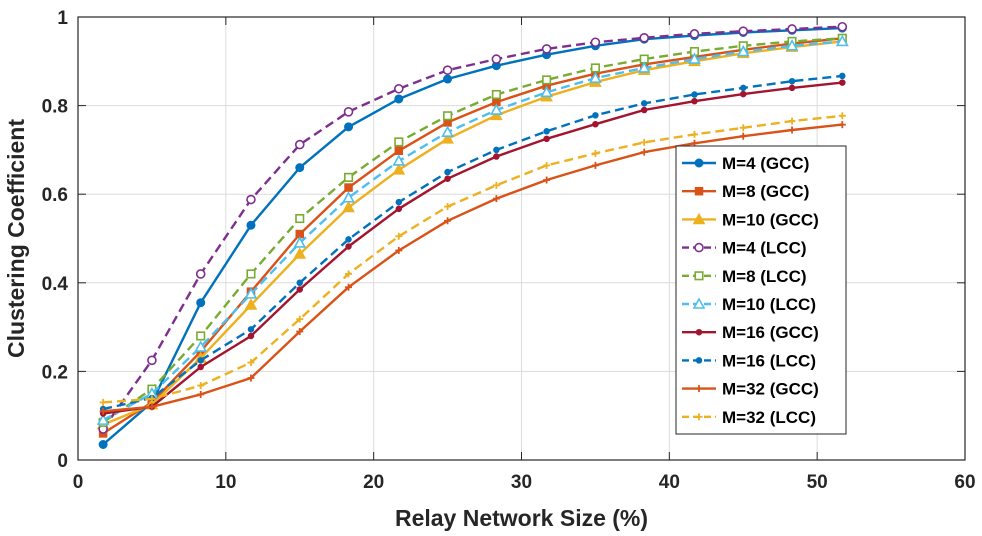  Describe the element at coordinates (669, 482) in the screenshot. I see `x-tick-label: 40` at that location.